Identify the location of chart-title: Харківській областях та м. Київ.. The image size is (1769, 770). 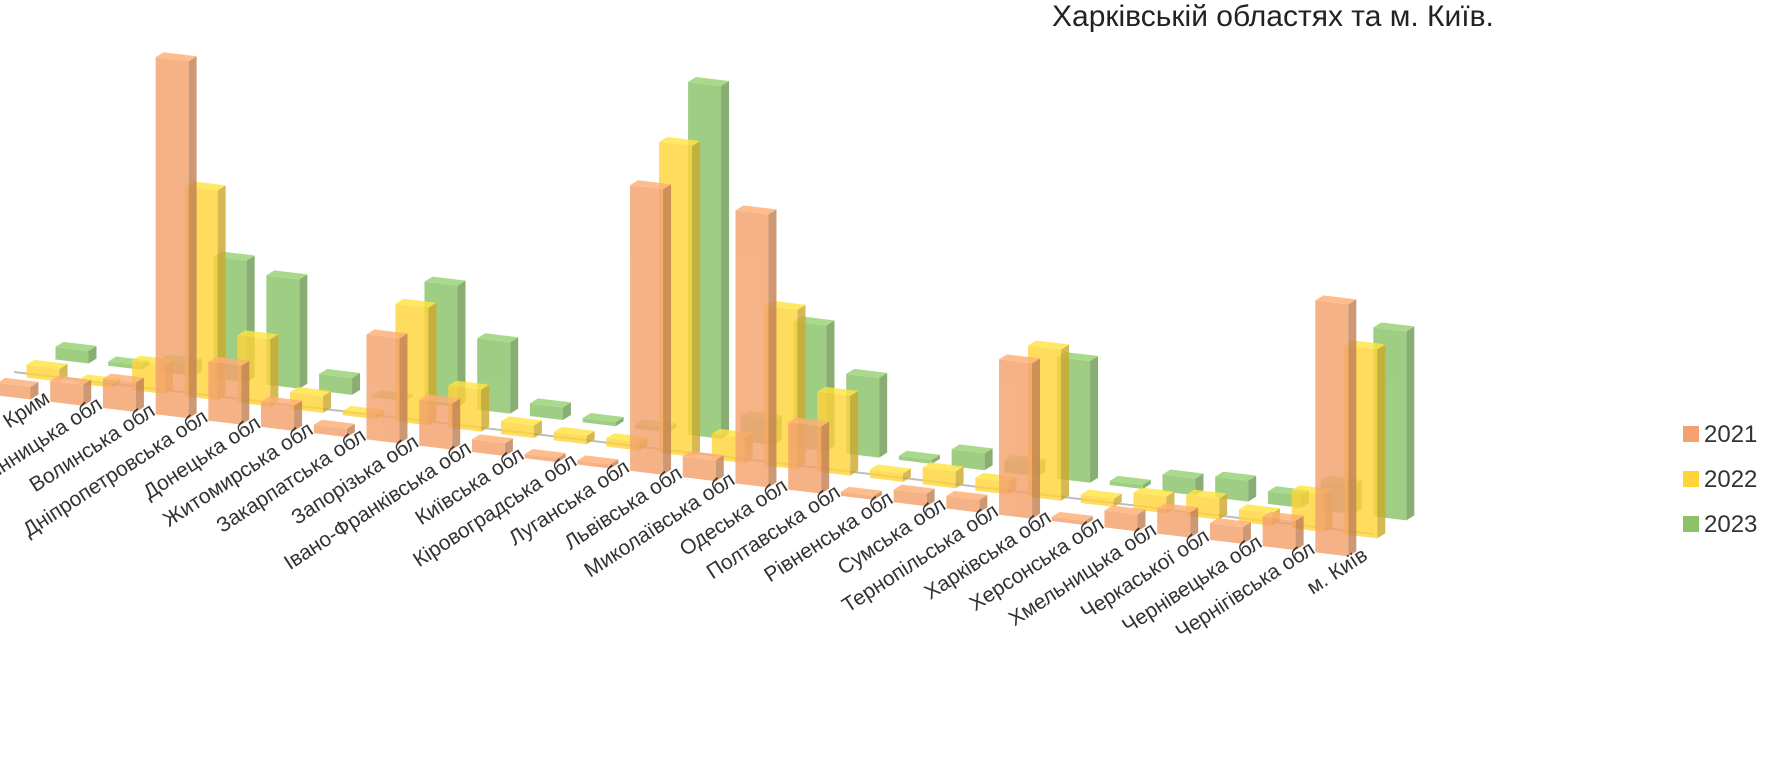
(1273, 16).